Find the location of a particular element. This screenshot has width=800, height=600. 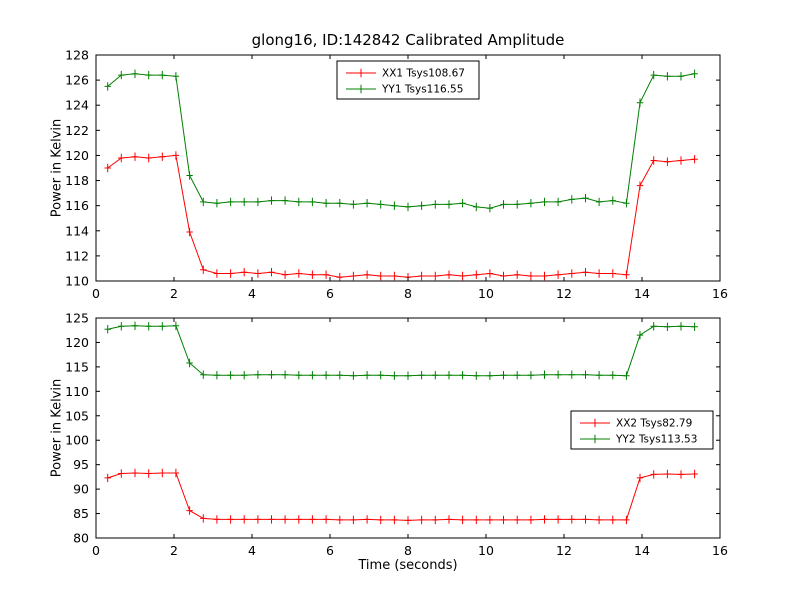

legend-label: XX2 Tsys82.79 is located at coordinates (654, 424).